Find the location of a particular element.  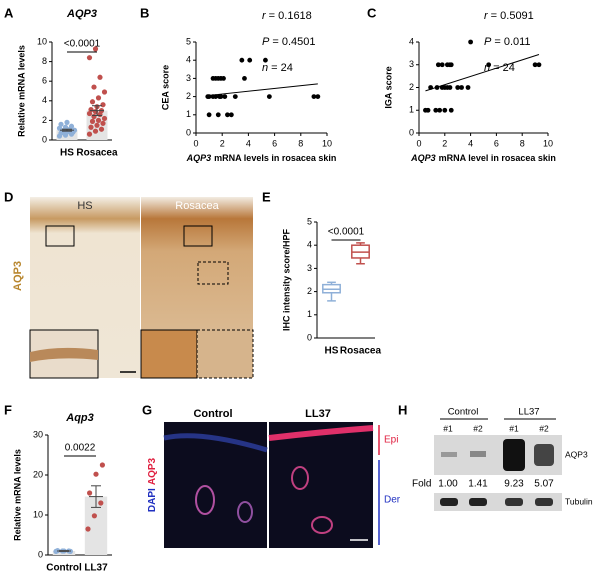

x-tick-label: 0 is located at coordinates (418, 143).